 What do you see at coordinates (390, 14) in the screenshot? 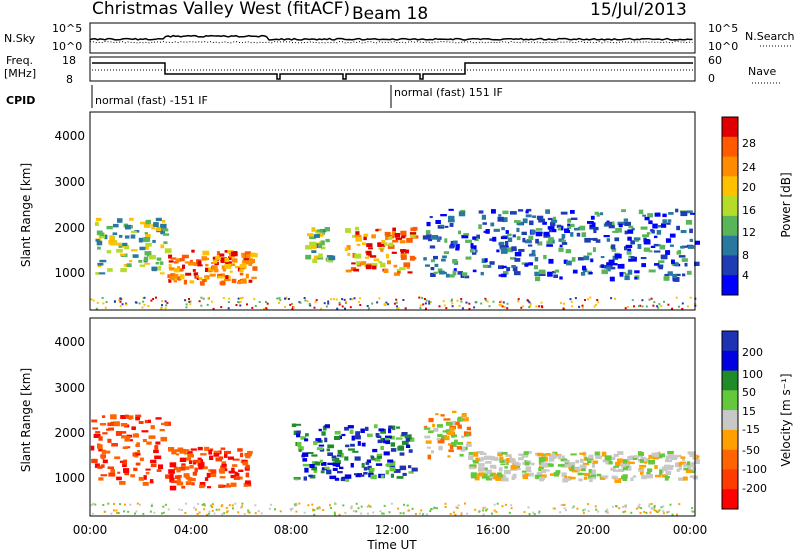
I see `beam-label: Beam 18` at bounding box center [390, 14].